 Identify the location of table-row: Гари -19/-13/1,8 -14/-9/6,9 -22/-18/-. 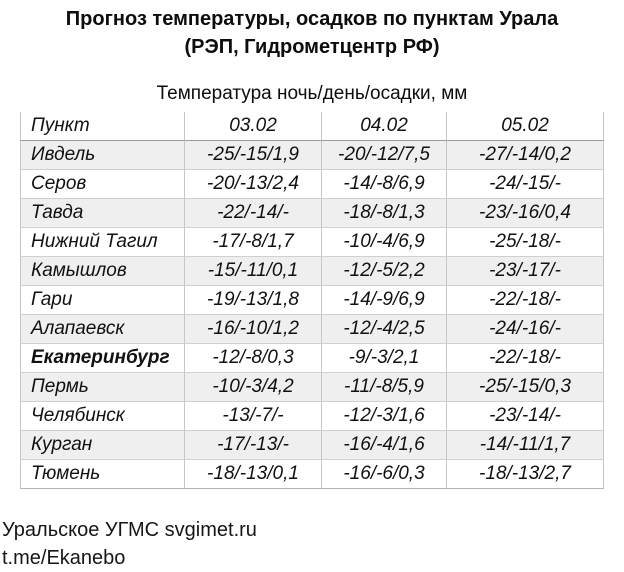
(312, 300).